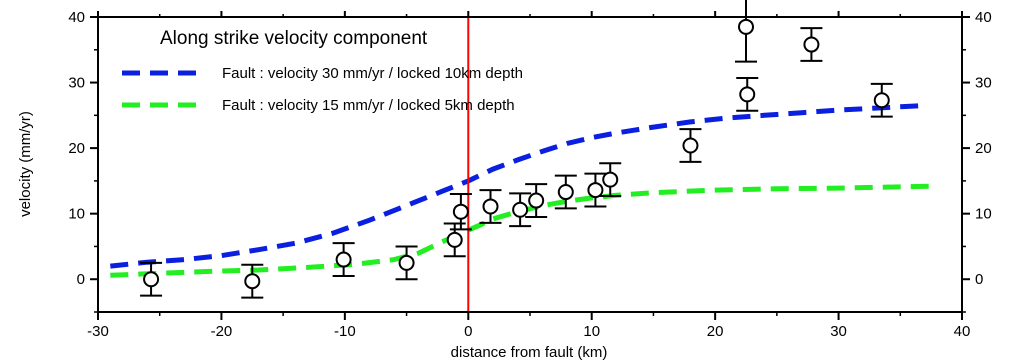  I want to click on x-tick-label: -30, so click(98, 331).